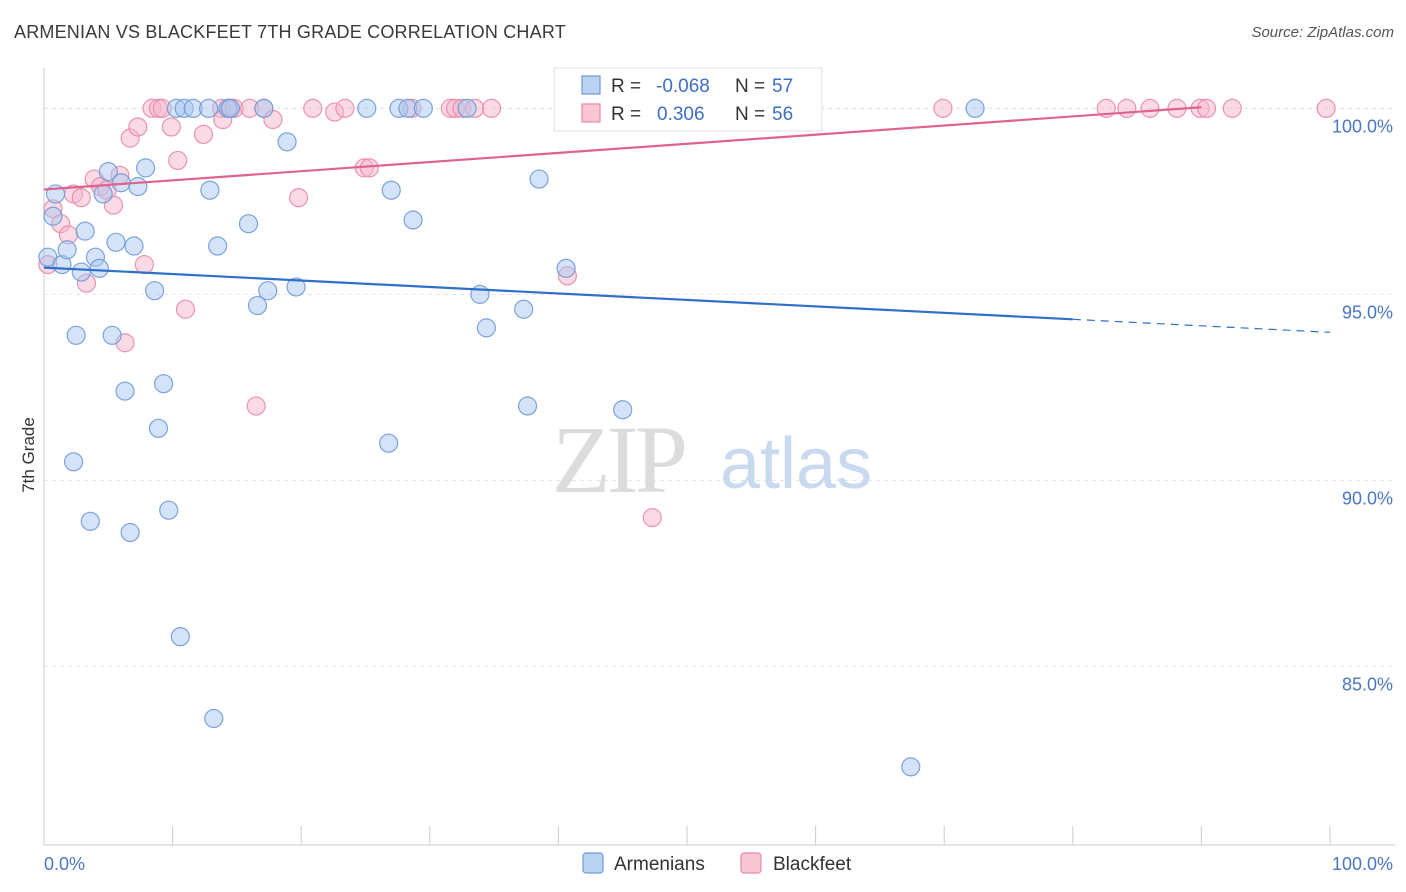 The image size is (1406, 892). I want to click on series-legend-swatch-armenians, so click(593, 863).